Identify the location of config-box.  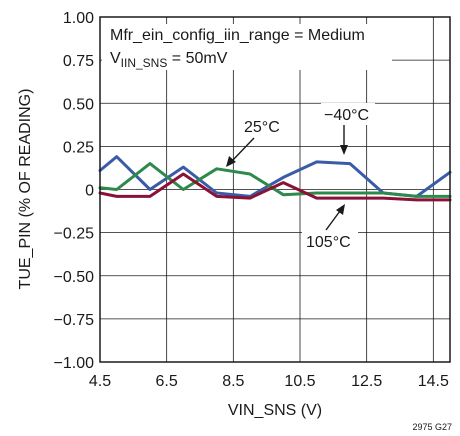
(247, 47).